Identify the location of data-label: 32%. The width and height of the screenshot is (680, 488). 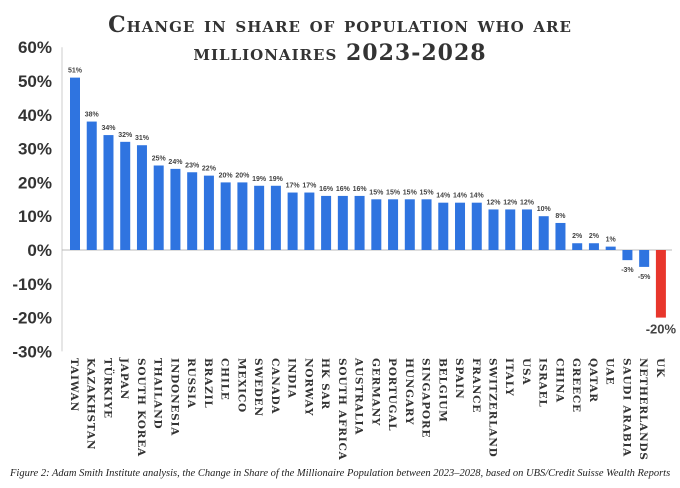
(125, 135).